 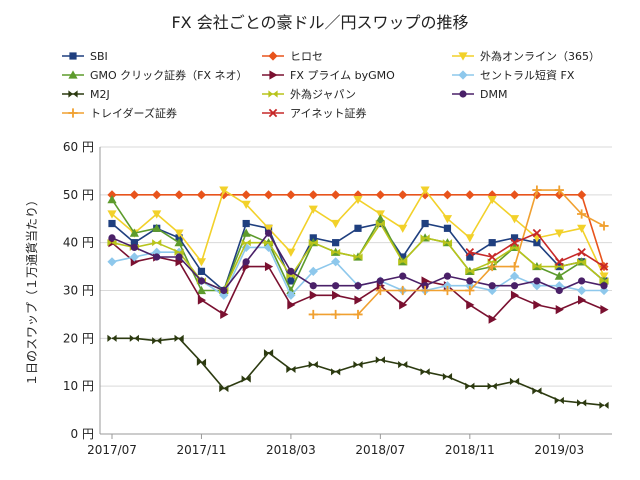 What do you see at coordinates (85, 56) in the screenshot?
I see `legend-item: SBI` at bounding box center [85, 56].